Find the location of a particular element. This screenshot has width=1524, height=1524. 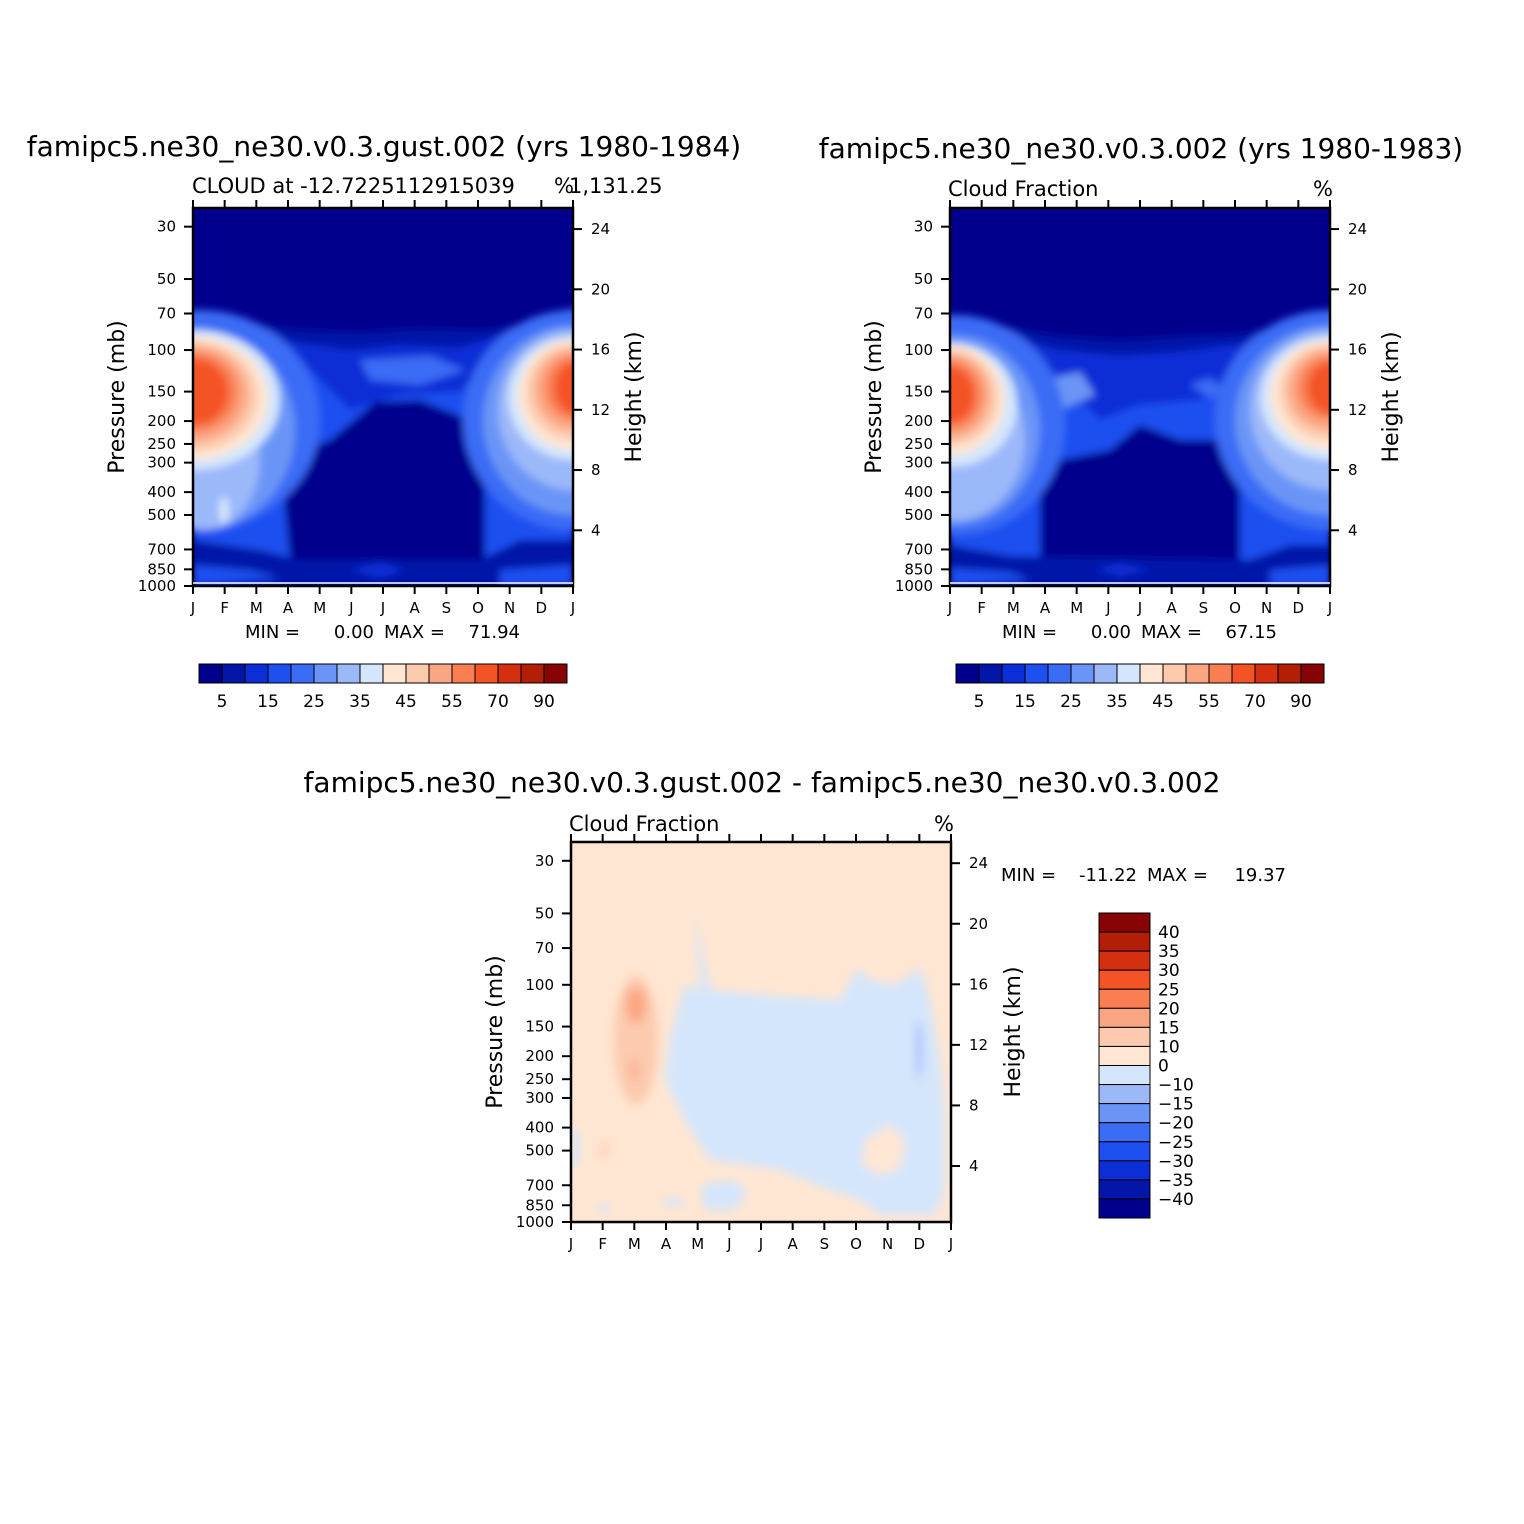

y-tick-label: 1000 is located at coordinates (914, 586).